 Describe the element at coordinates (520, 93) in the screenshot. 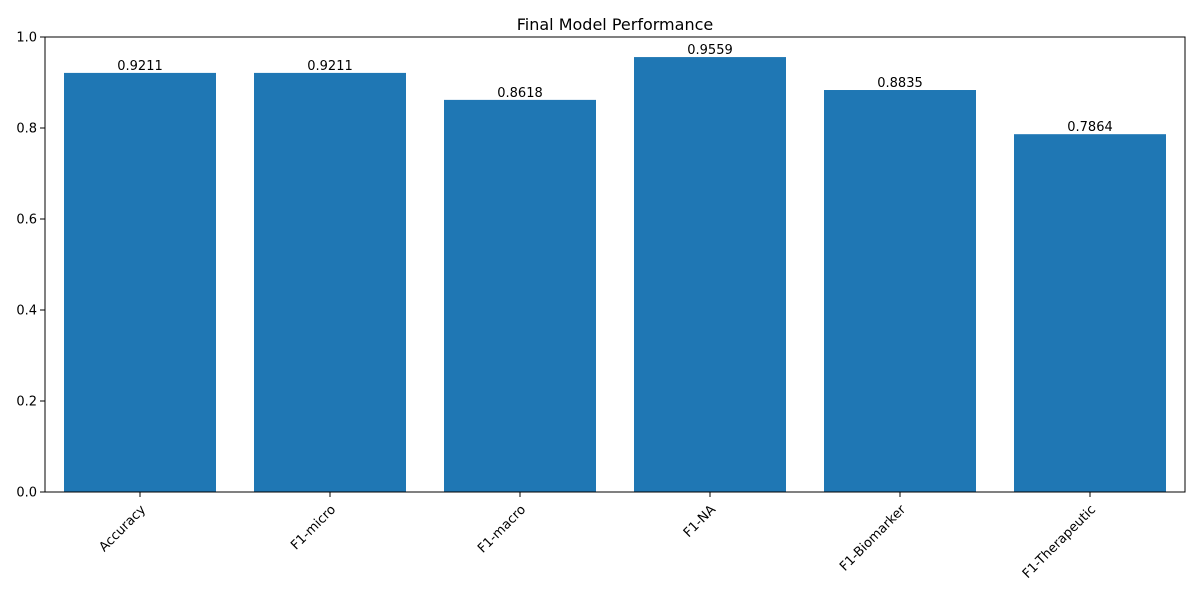

I see `bar-value-label: 0.8618` at that location.